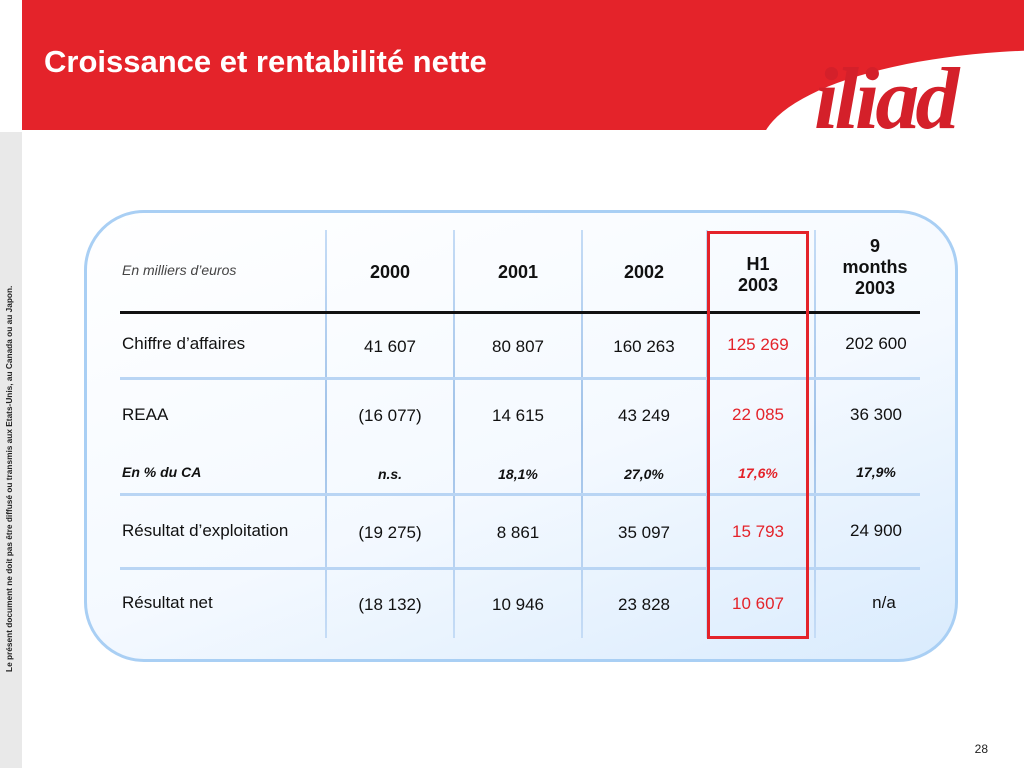 This screenshot has width=1024, height=768. Describe the element at coordinates (390, 346) in the screenshot. I see `table-cell: 41 607` at that location.